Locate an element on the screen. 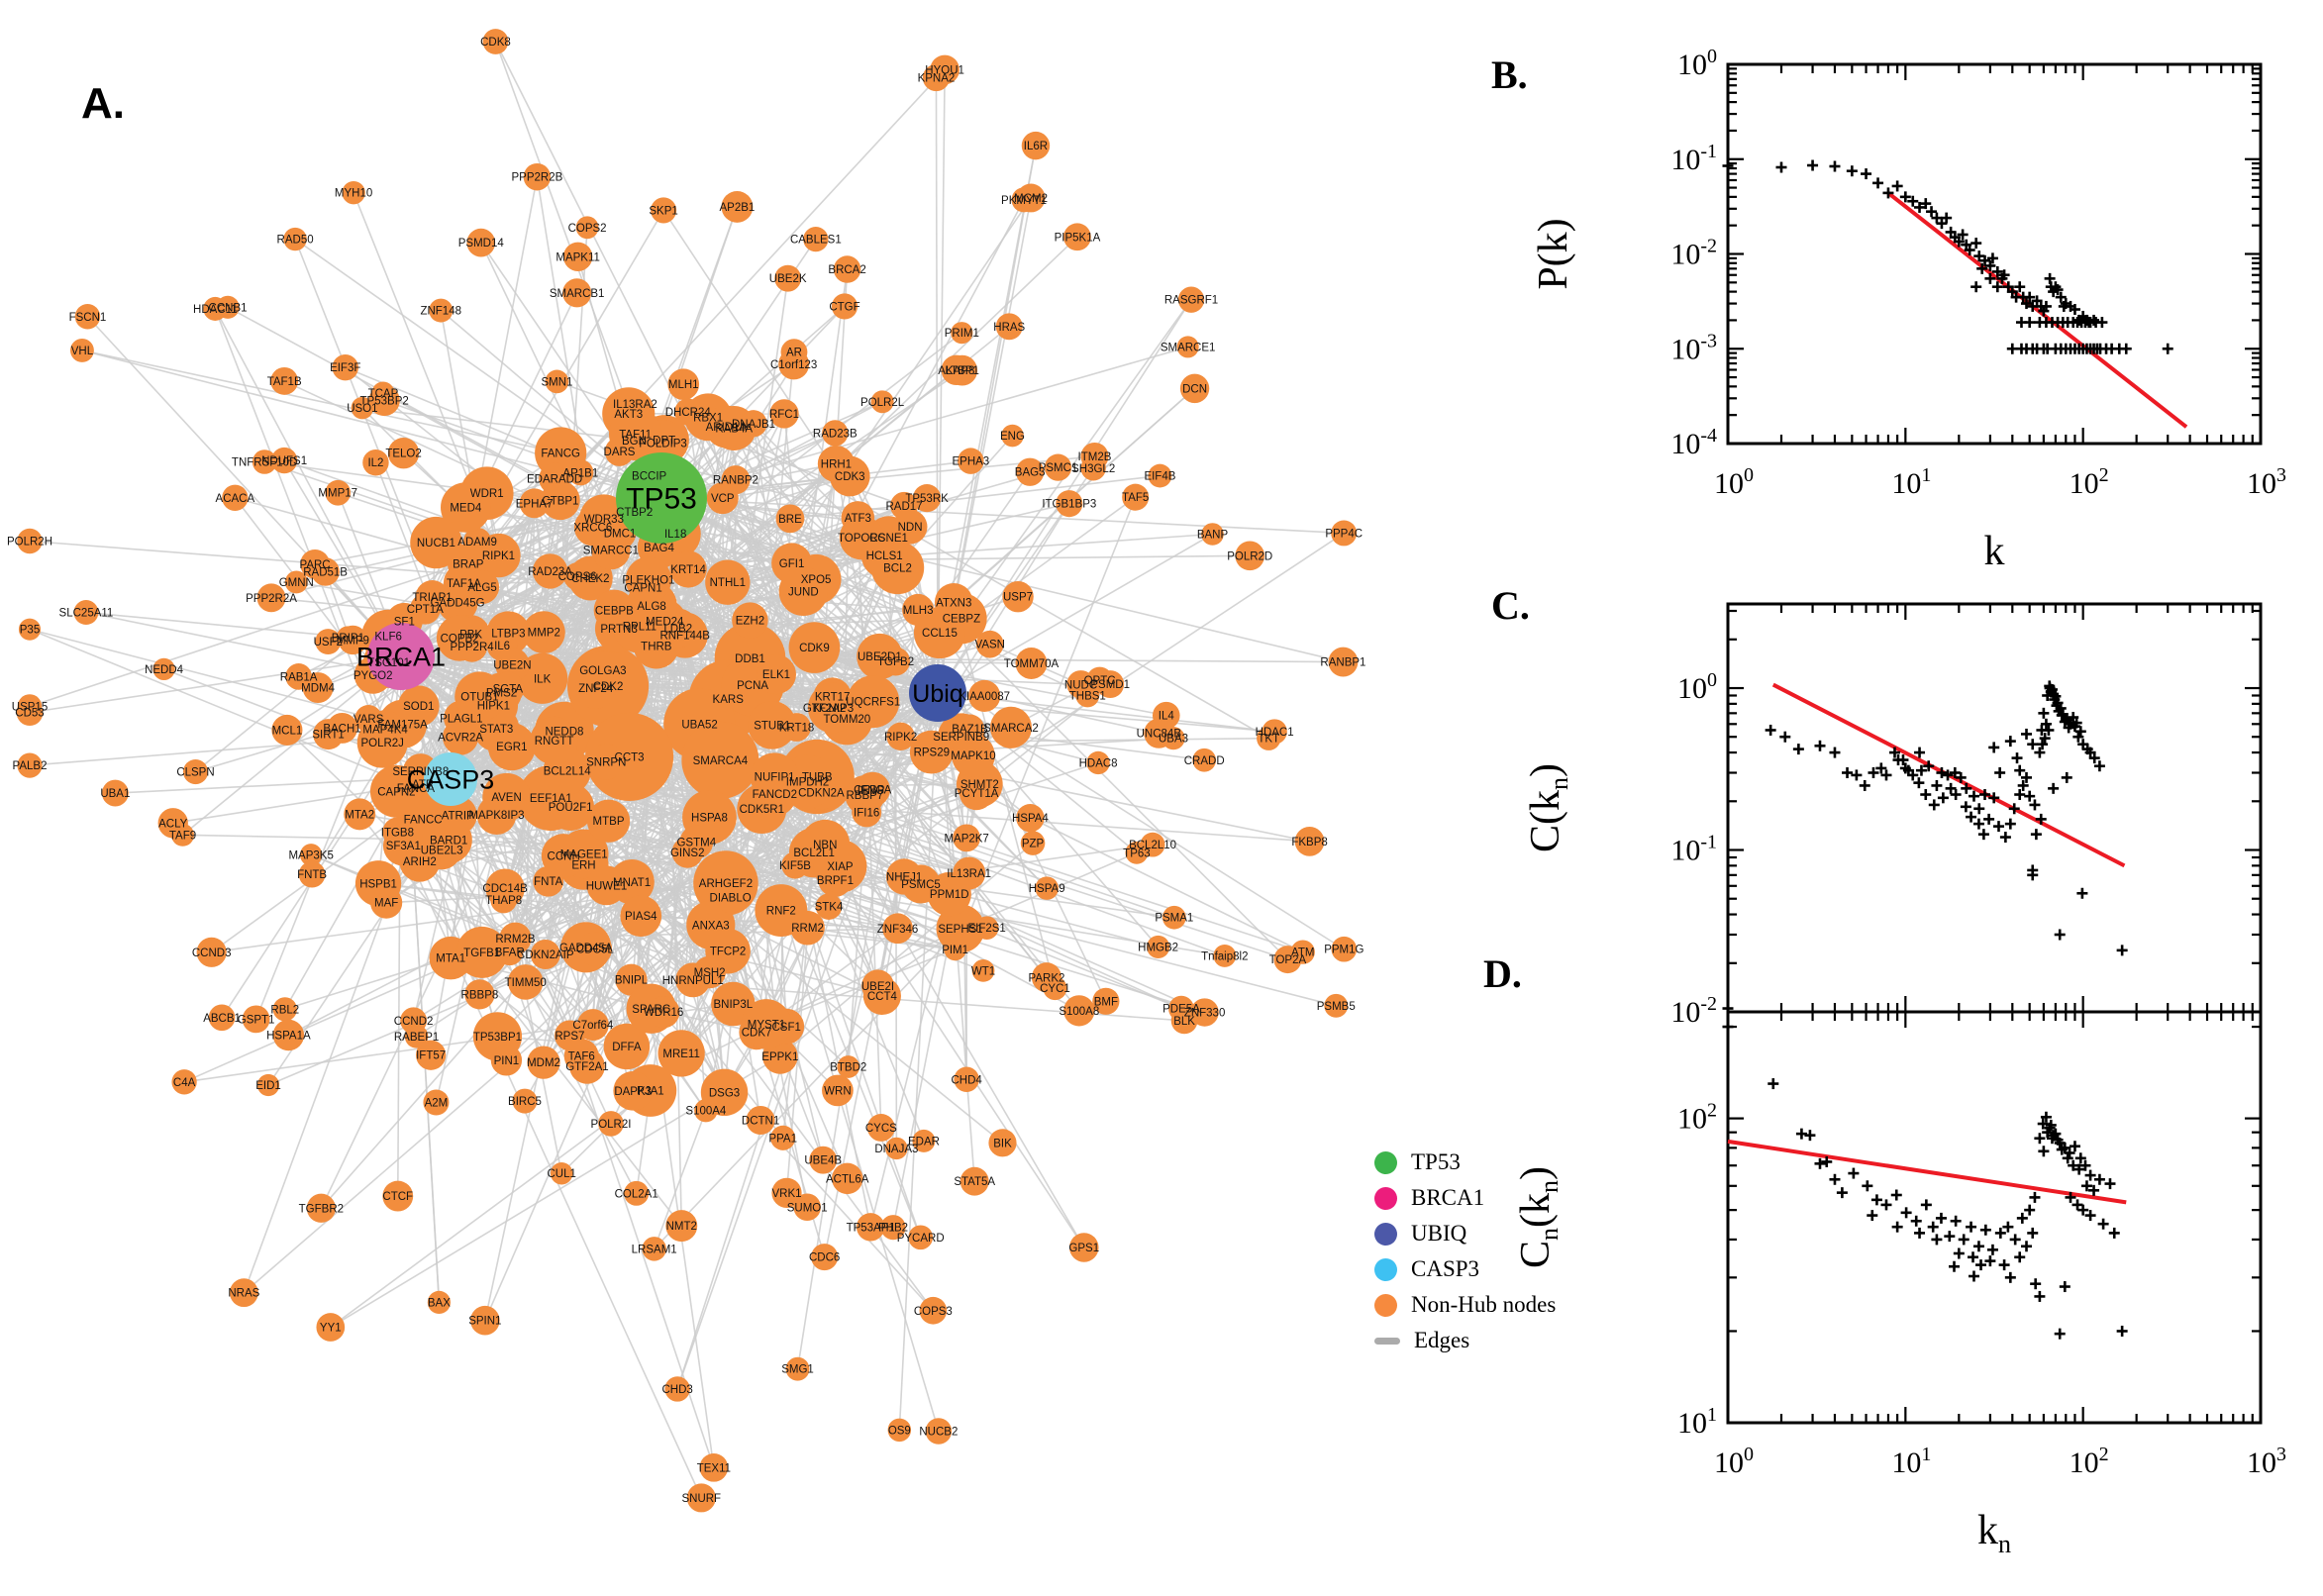 This screenshot has width=2323, height=1596. gene-label: PPP2R2B is located at coordinates (537, 178).